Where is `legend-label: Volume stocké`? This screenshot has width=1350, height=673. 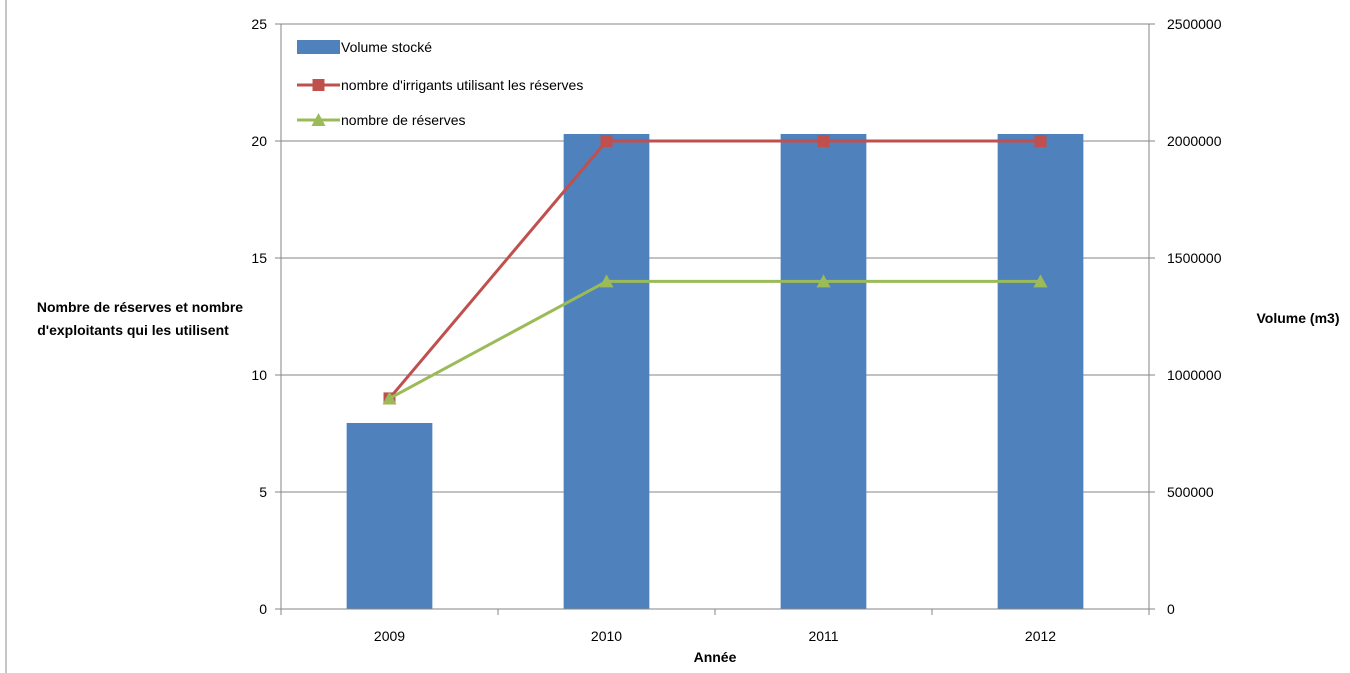 legend-label: Volume stocké is located at coordinates (386, 47).